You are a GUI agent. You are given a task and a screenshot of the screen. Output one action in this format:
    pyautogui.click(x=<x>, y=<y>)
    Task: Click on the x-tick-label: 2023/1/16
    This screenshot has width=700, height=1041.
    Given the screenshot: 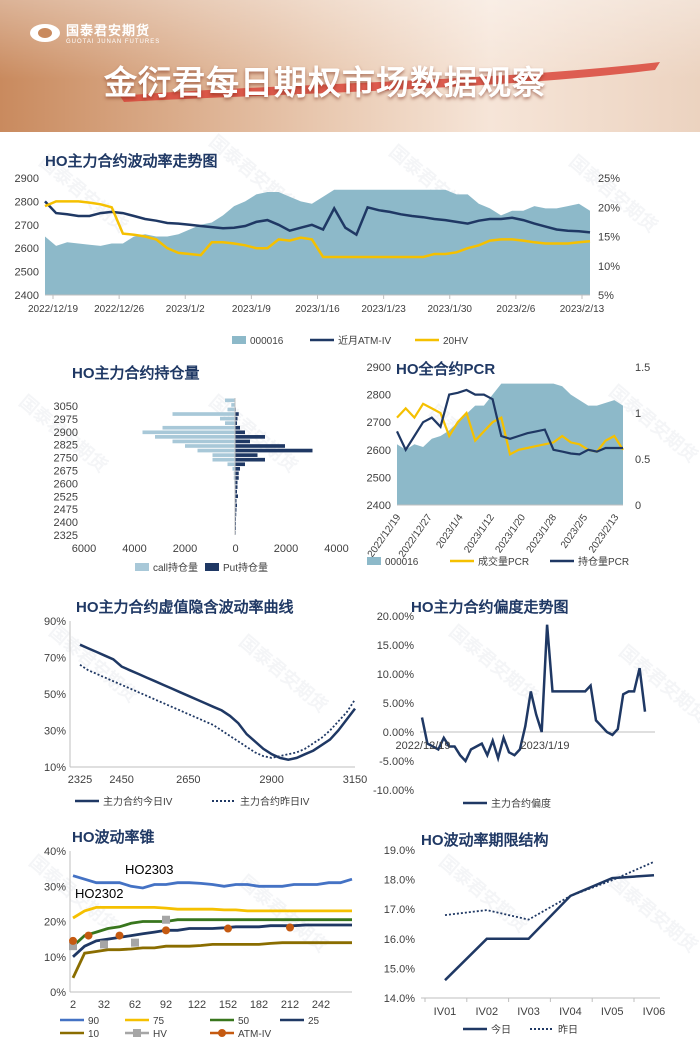 What is the action you would take?
    pyautogui.click(x=317, y=309)
    